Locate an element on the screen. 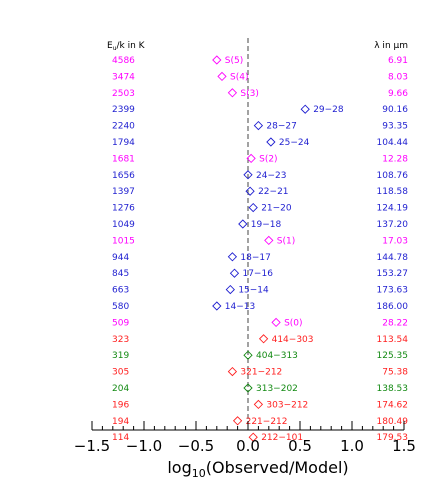  energy-label: 1656 is located at coordinates (123, 176).